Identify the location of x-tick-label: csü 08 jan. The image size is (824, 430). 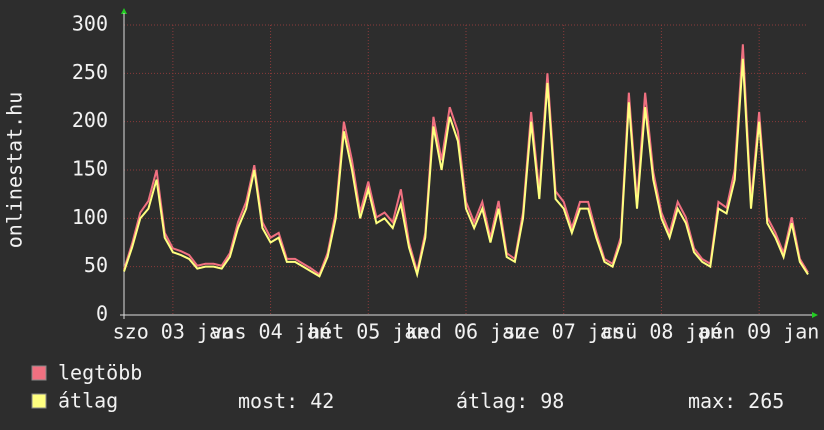
(661, 332).